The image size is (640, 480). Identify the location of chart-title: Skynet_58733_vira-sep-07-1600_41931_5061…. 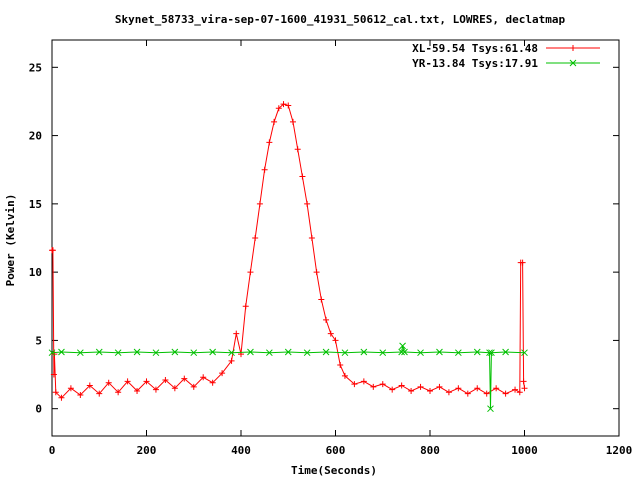
(340, 19).